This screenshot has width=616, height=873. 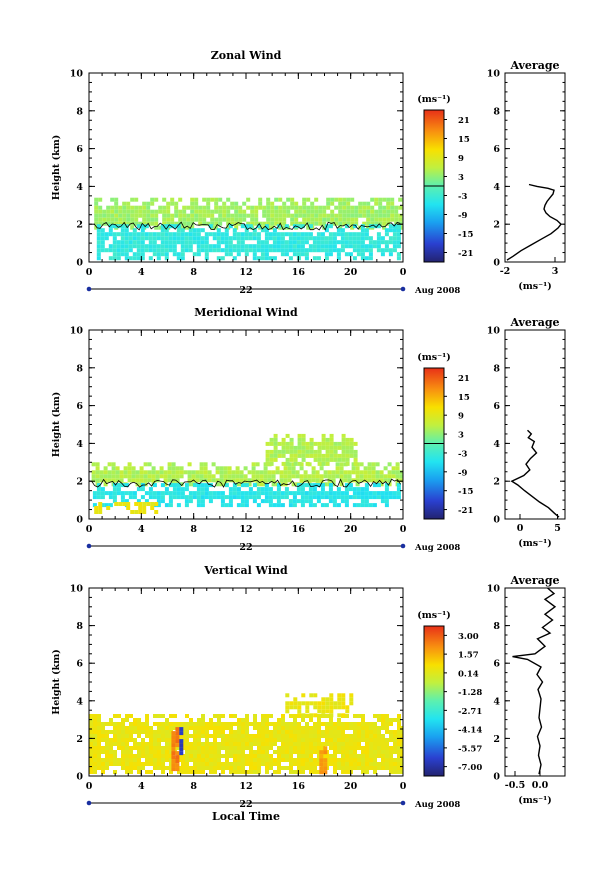 I want to click on y-tick-label: 0, so click(x=79, y=777).